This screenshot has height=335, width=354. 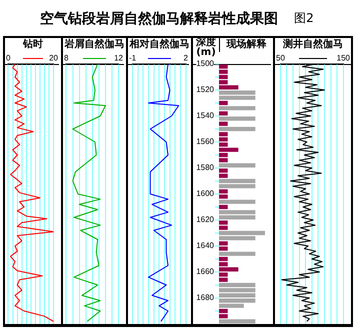 What do you see at coordinates (159, 45) in the screenshot?
I see `chart-title: 相对自然伽马` at bounding box center [159, 45].